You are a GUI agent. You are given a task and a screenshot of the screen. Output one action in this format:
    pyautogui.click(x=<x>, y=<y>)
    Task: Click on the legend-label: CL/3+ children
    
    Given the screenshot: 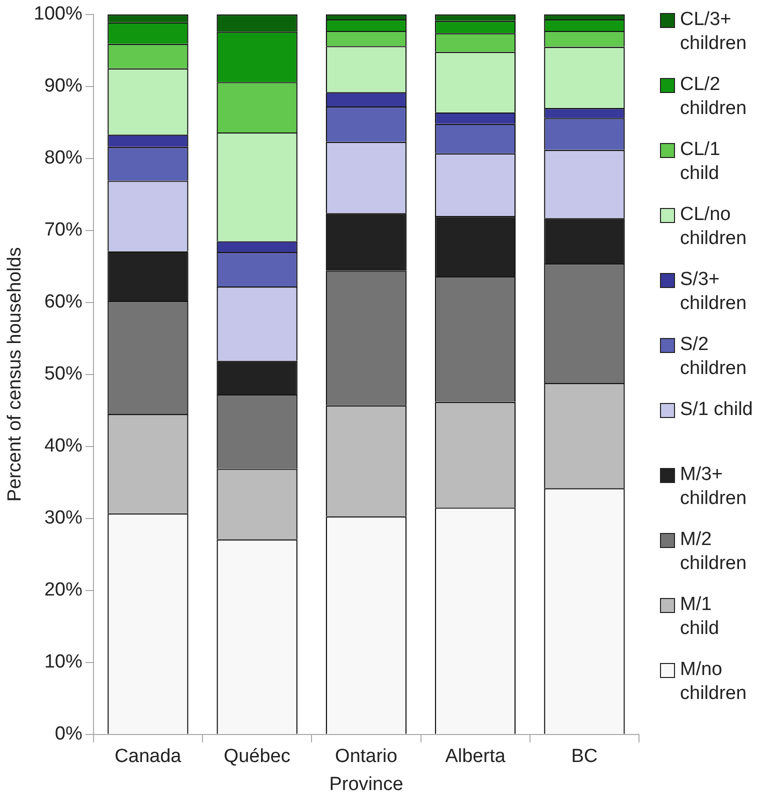 What is the action you would take?
    pyautogui.click(x=714, y=32)
    